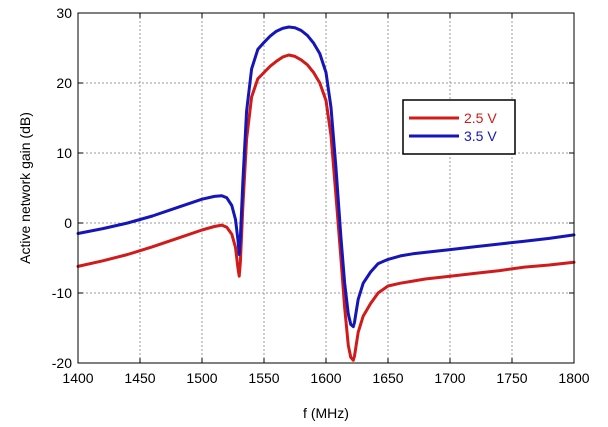 The width and height of the screenshot is (608, 427). Describe the element at coordinates (68, 223) in the screenshot. I see `y-tick-label: 0` at that location.